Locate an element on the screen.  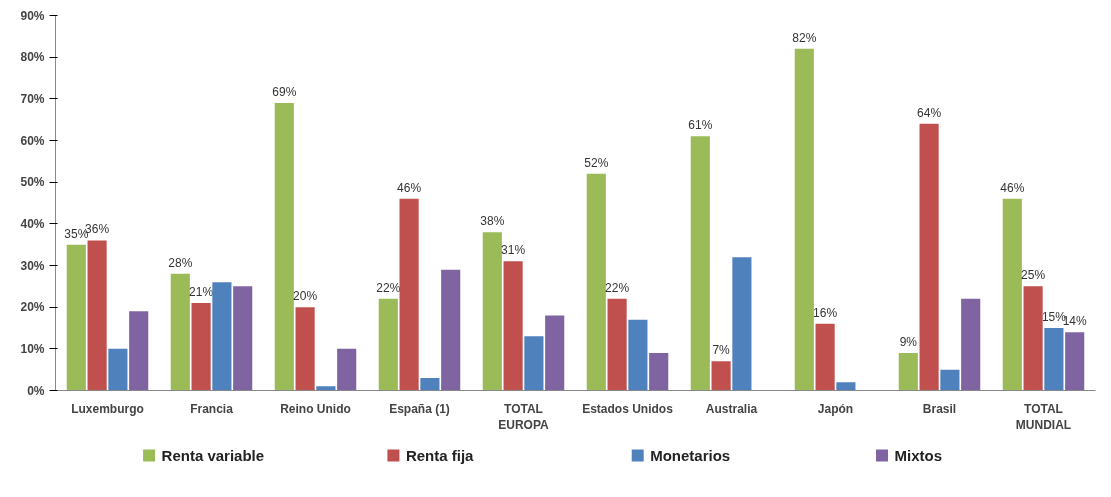
data-label: 64% is located at coordinates (929, 112).